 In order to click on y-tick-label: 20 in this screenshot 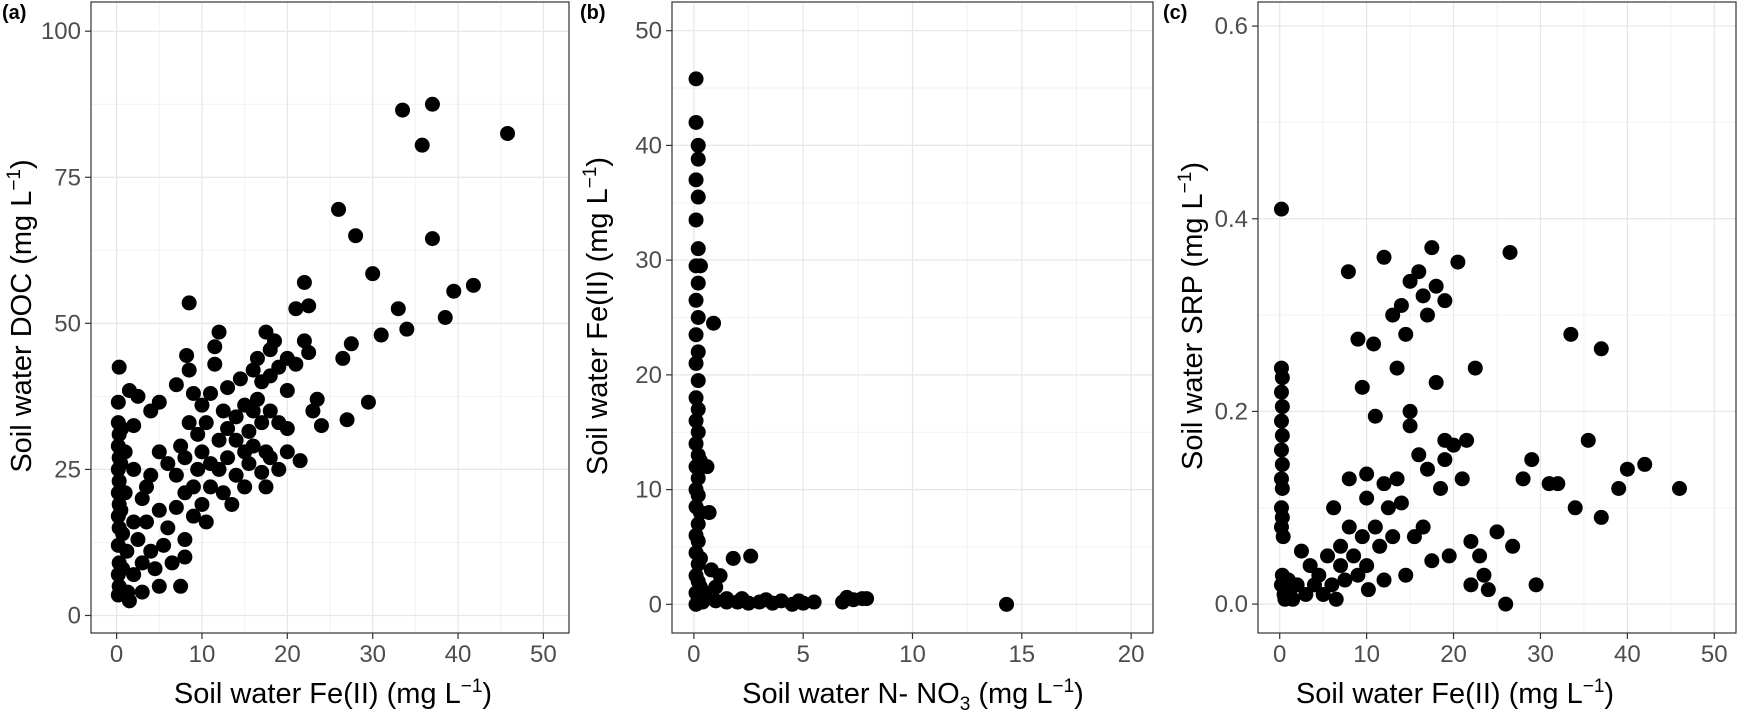, I will do `click(648, 375)`.